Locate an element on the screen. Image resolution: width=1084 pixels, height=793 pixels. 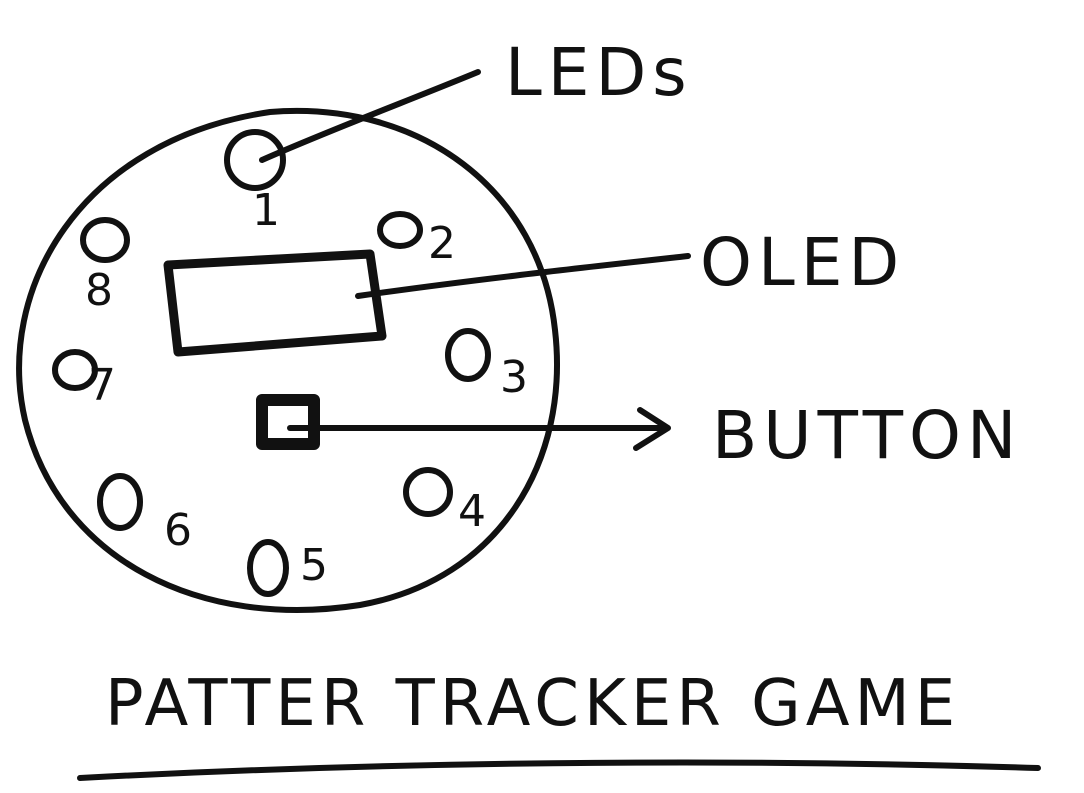
led-number-1: 1 is located at coordinates (266, 210).